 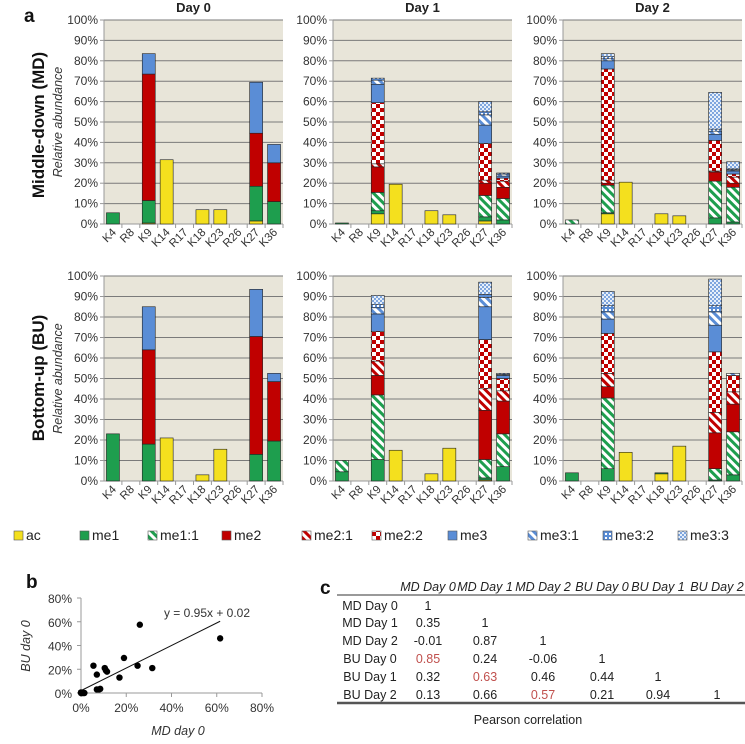 What do you see at coordinates (703, 535) in the screenshot?
I see `legend-item: me3:3` at bounding box center [703, 535].